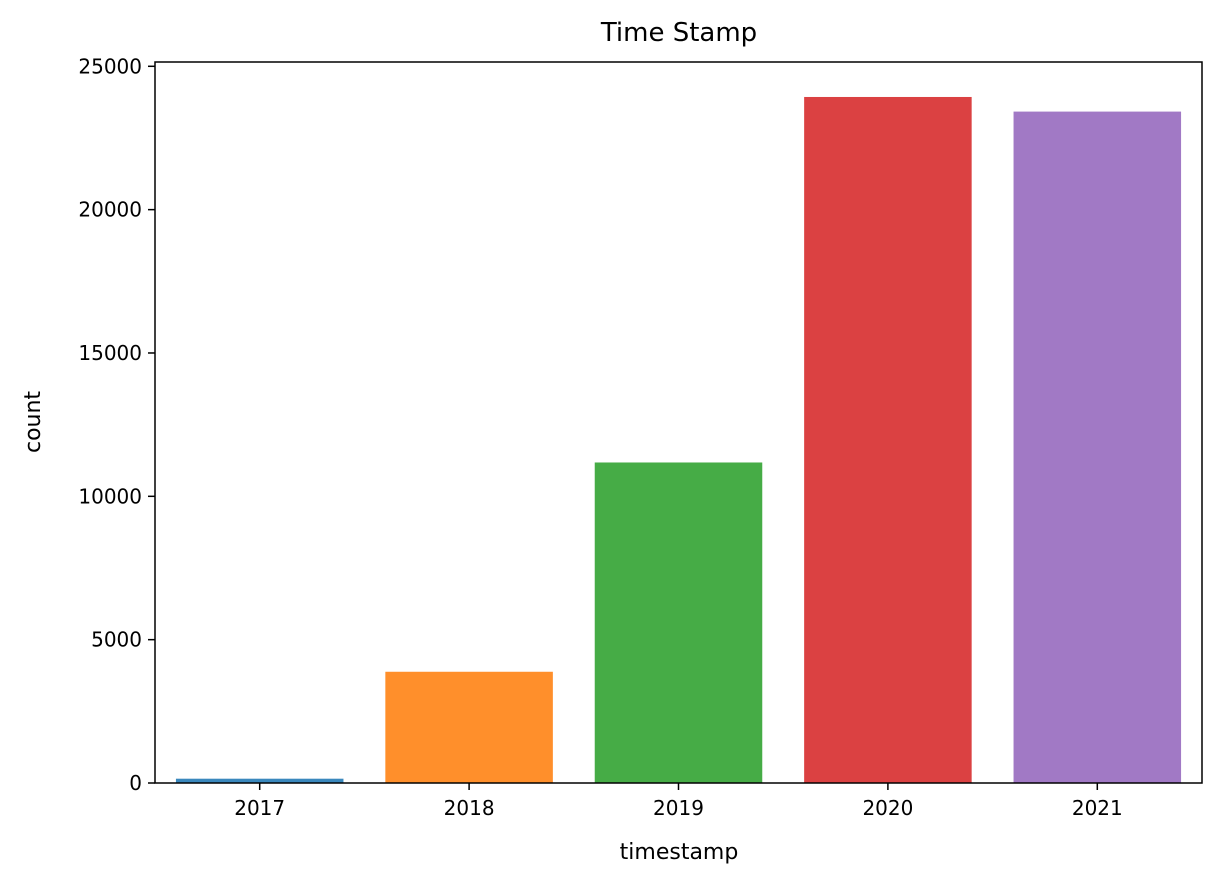  I want to click on y-tick-label: 15000, so click(110, 353).